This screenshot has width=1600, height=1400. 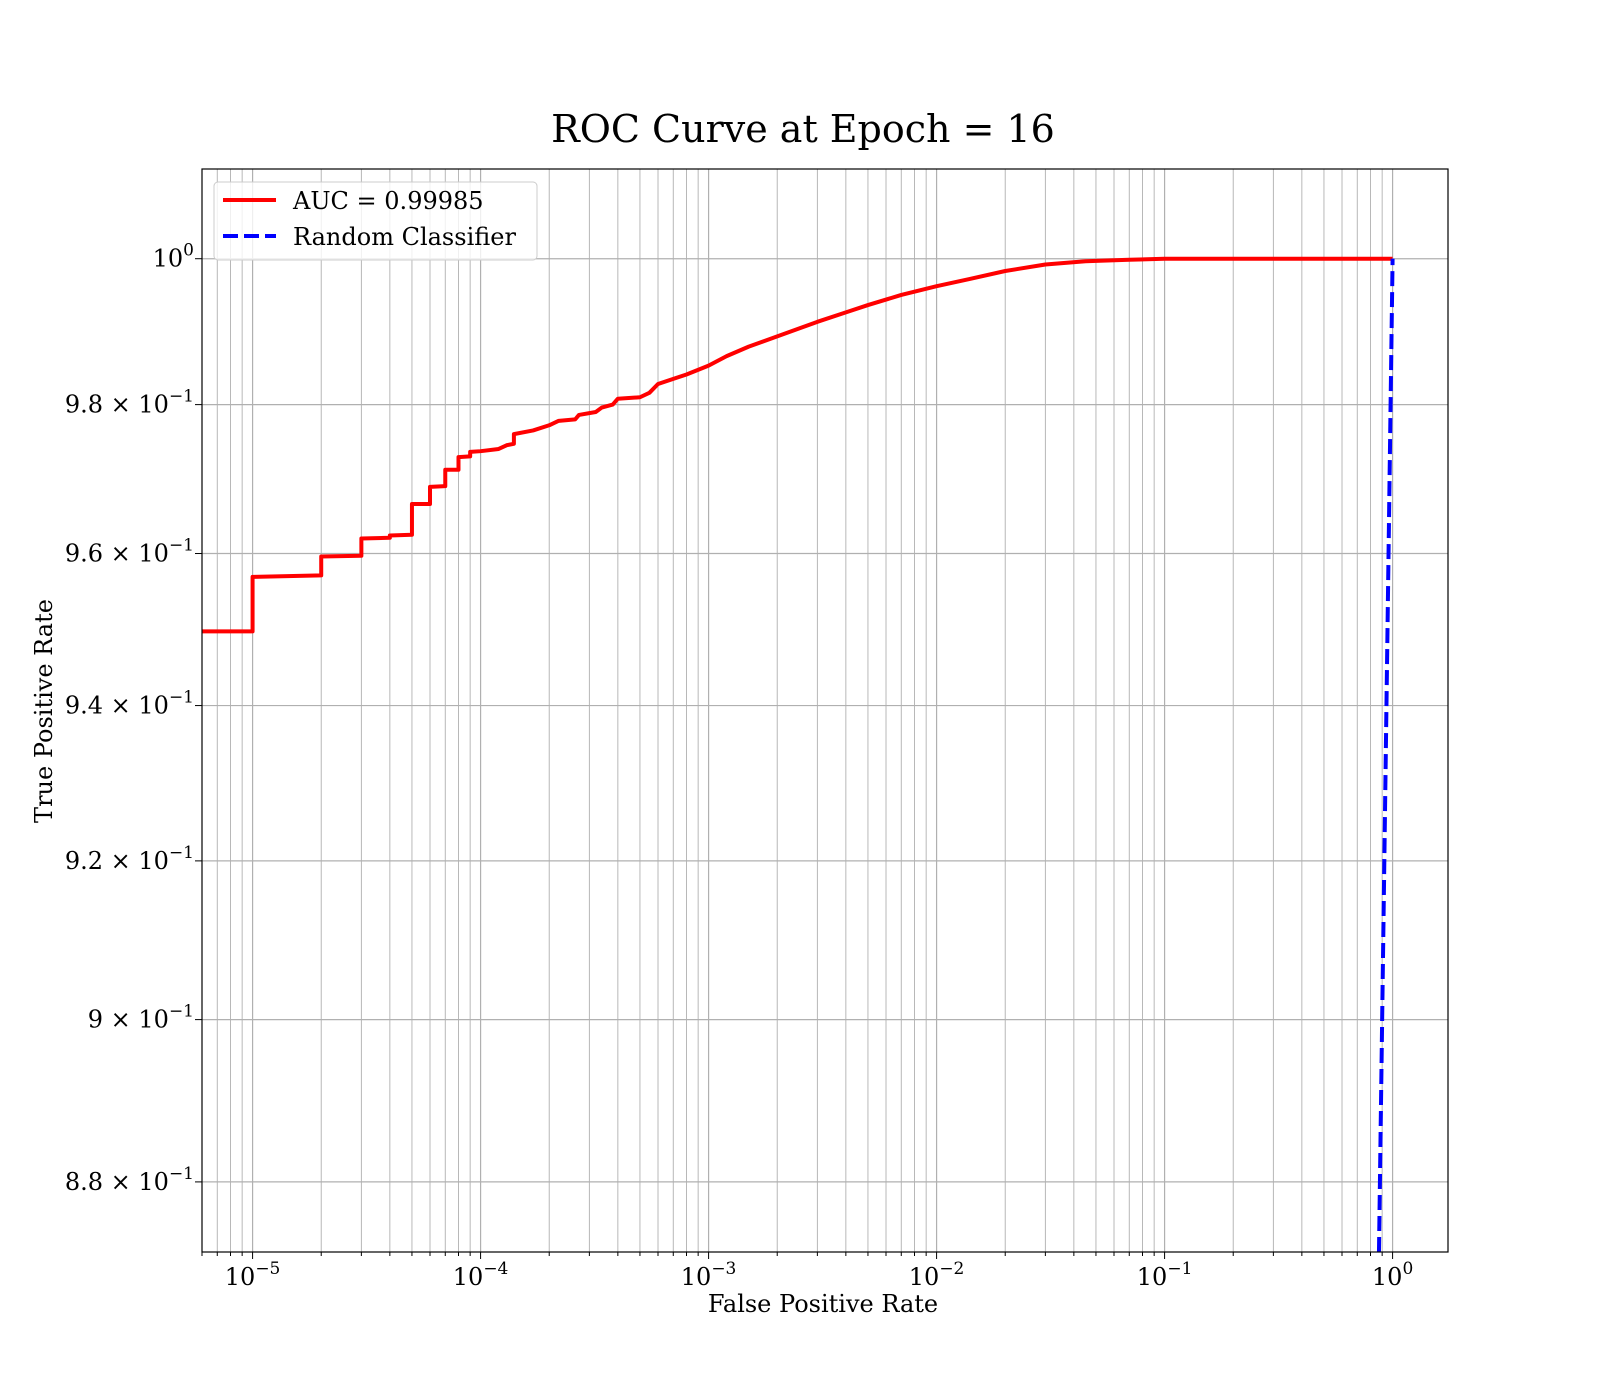 What do you see at coordinates (1165, 1275) in the screenshot?
I see `x-tick-label: 10⁻¹` at bounding box center [1165, 1275].